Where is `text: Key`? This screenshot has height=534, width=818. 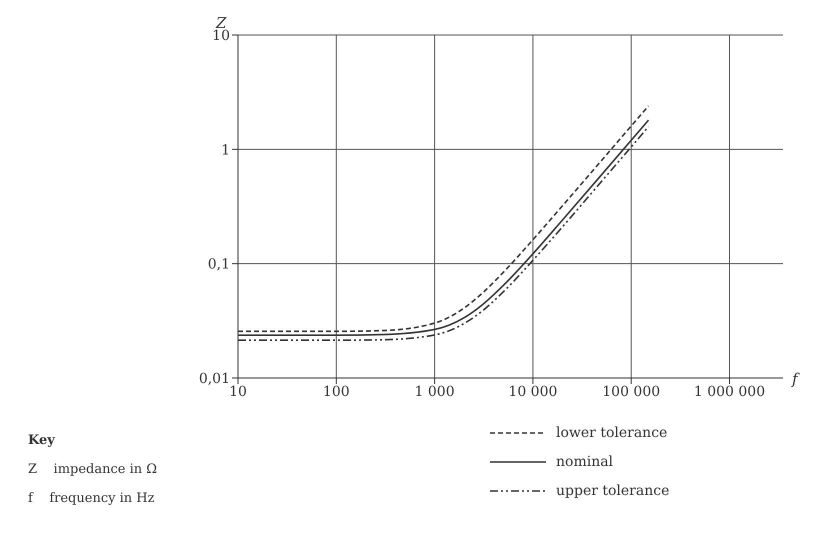 text: Key is located at coordinates (42, 441).